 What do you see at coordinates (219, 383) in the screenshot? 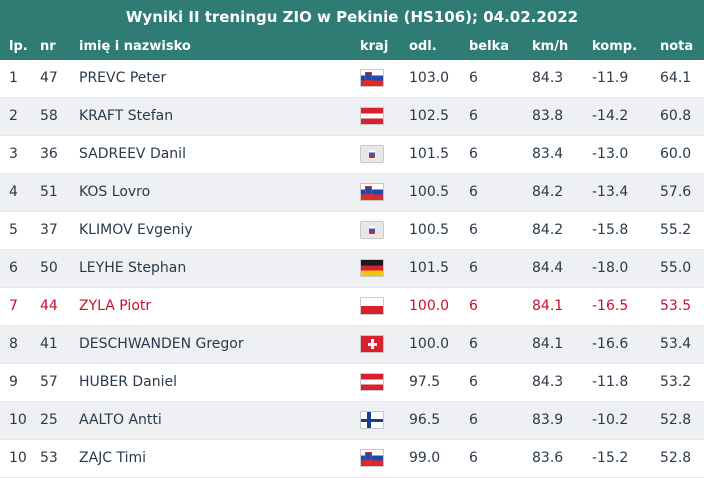
I see `athlete-name-cell: HUBER Daniel` at bounding box center [219, 383].